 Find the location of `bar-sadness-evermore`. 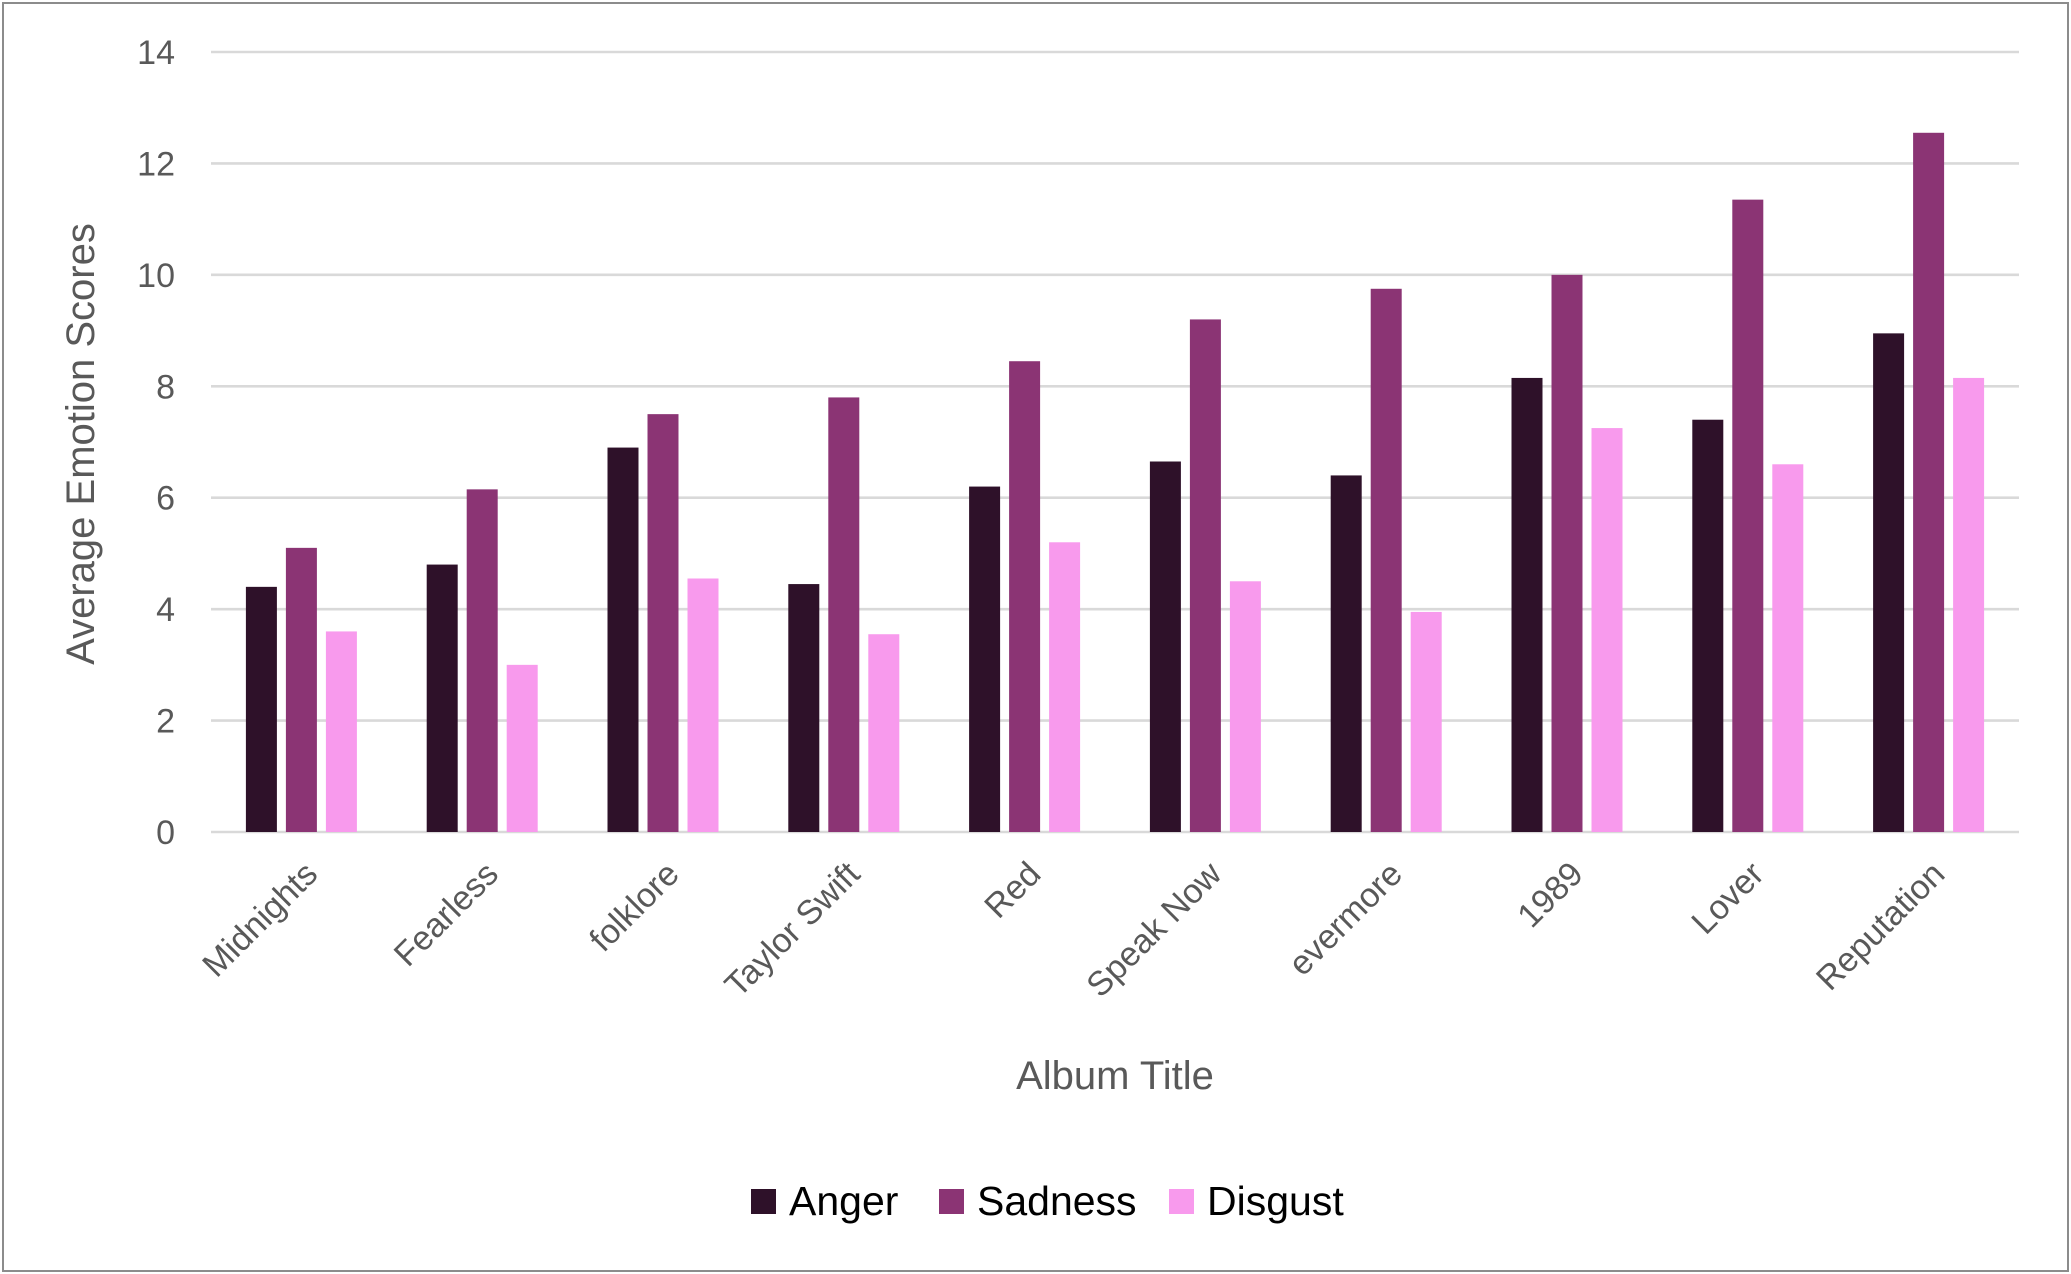

bar-sadness-evermore is located at coordinates (1386, 560).